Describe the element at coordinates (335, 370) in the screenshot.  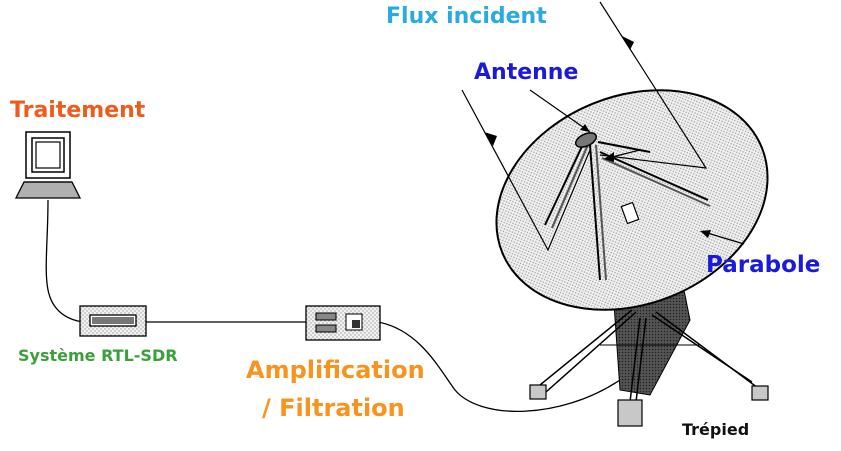
I see `label-amplification: Amplification` at that location.